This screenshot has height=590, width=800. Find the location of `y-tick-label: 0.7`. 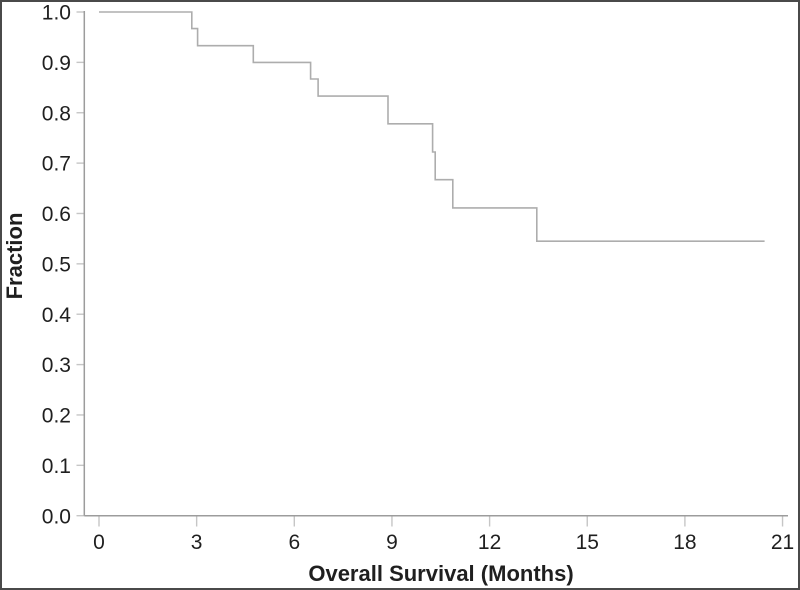

y-tick-label: 0.7 is located at coordinates (56, 164).